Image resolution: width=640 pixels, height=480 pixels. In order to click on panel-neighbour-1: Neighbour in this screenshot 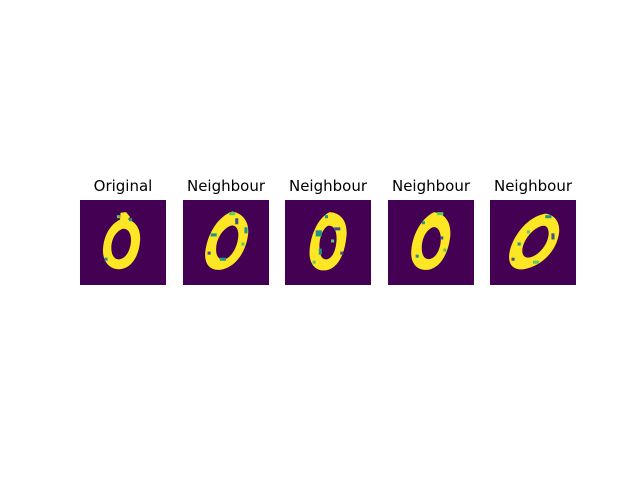, I will do `click(226, 230)`.